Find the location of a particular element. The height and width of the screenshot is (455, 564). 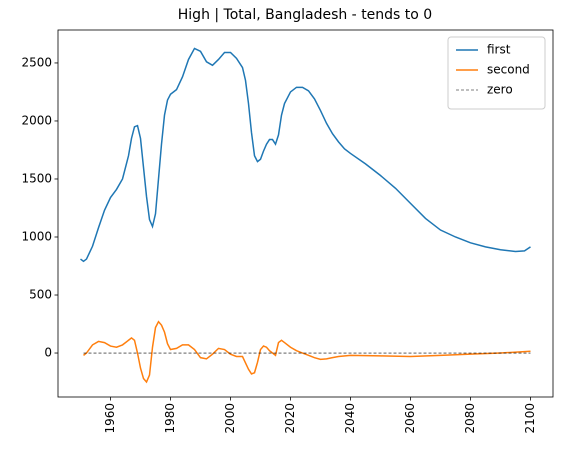

x-tick-label: 1960 is located at coordinates (110, 418).